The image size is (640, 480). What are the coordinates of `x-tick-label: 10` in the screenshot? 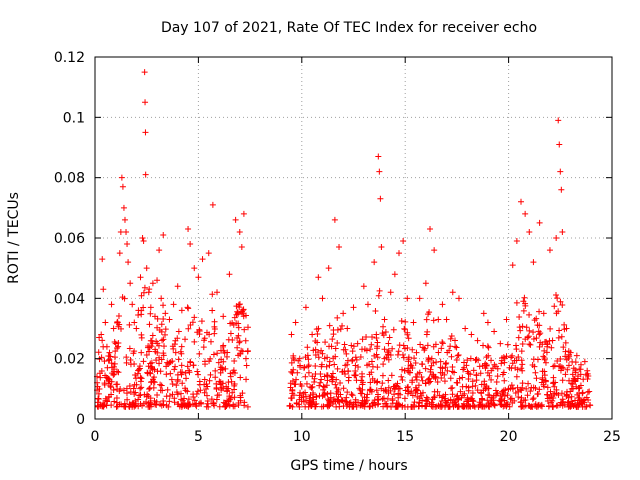 It's located at (302, 437).